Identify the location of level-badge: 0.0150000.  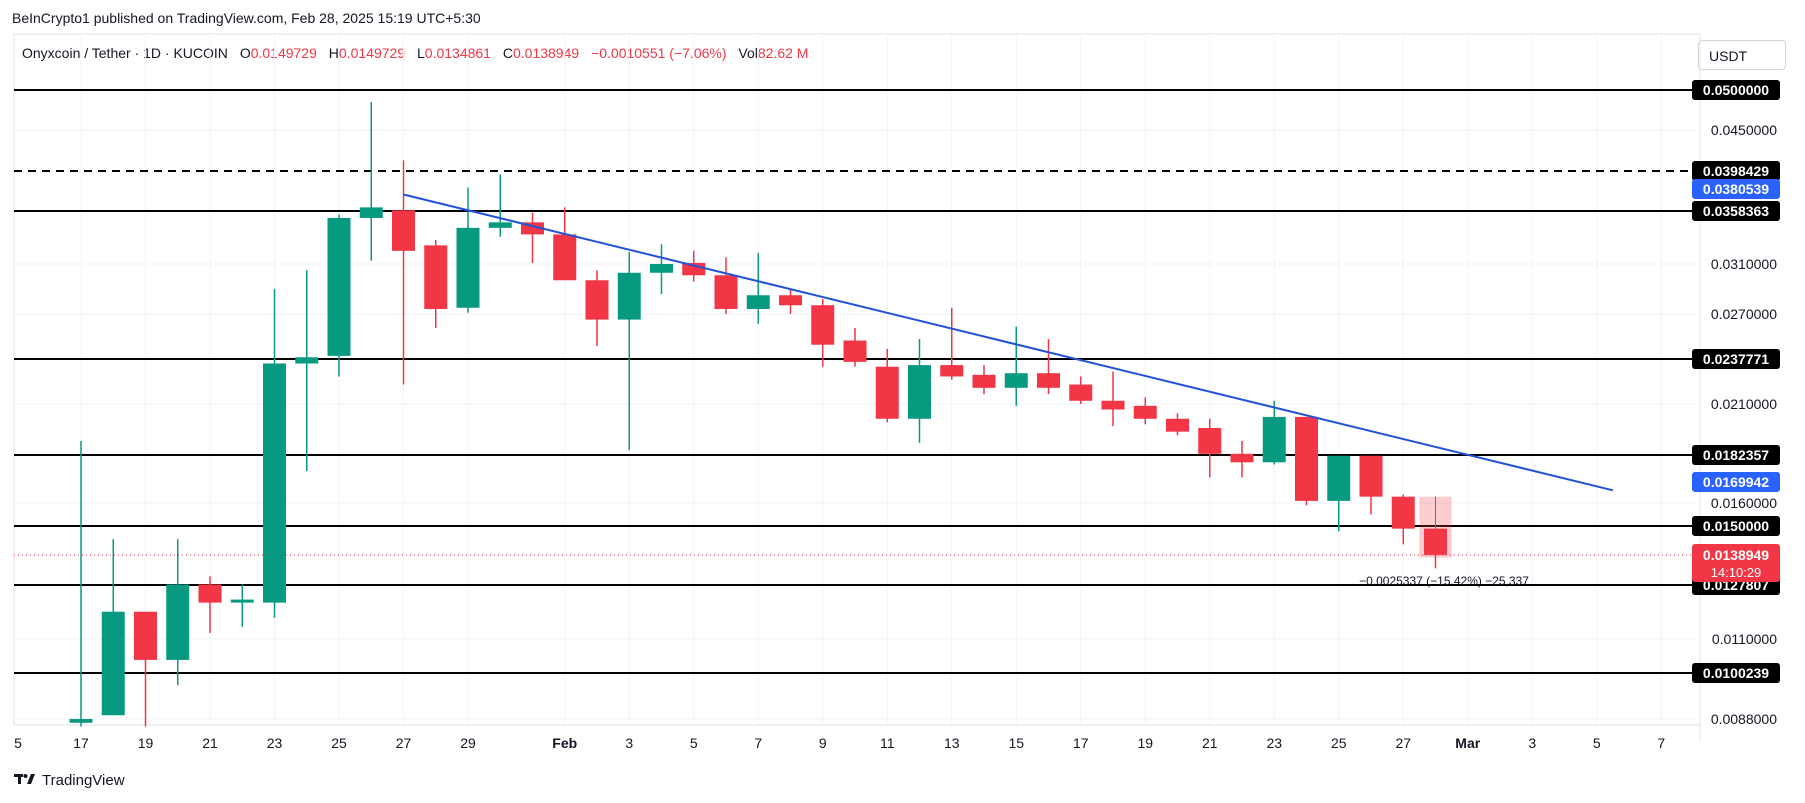
(1736, 526).